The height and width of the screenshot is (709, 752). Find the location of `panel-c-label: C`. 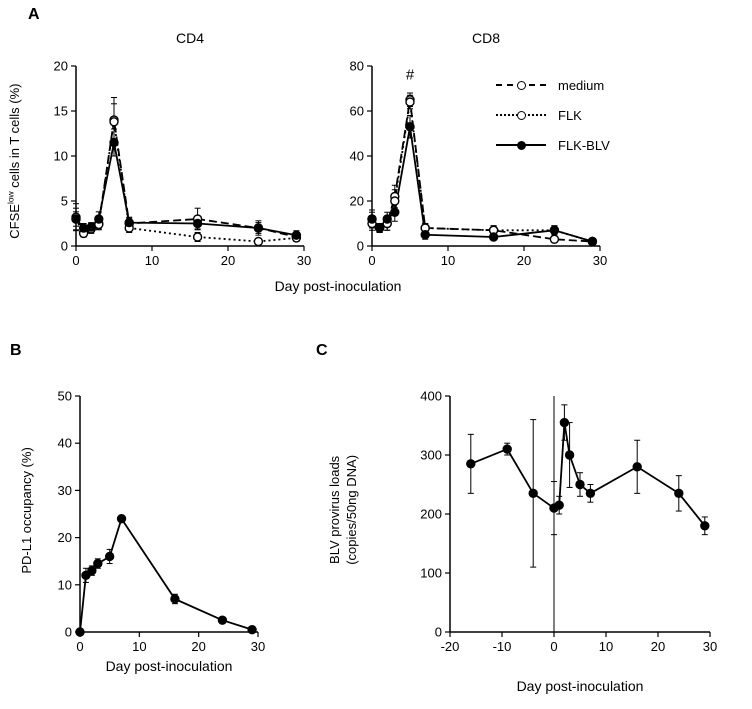

panel-c-label: C is located at coordinates (322, 350).